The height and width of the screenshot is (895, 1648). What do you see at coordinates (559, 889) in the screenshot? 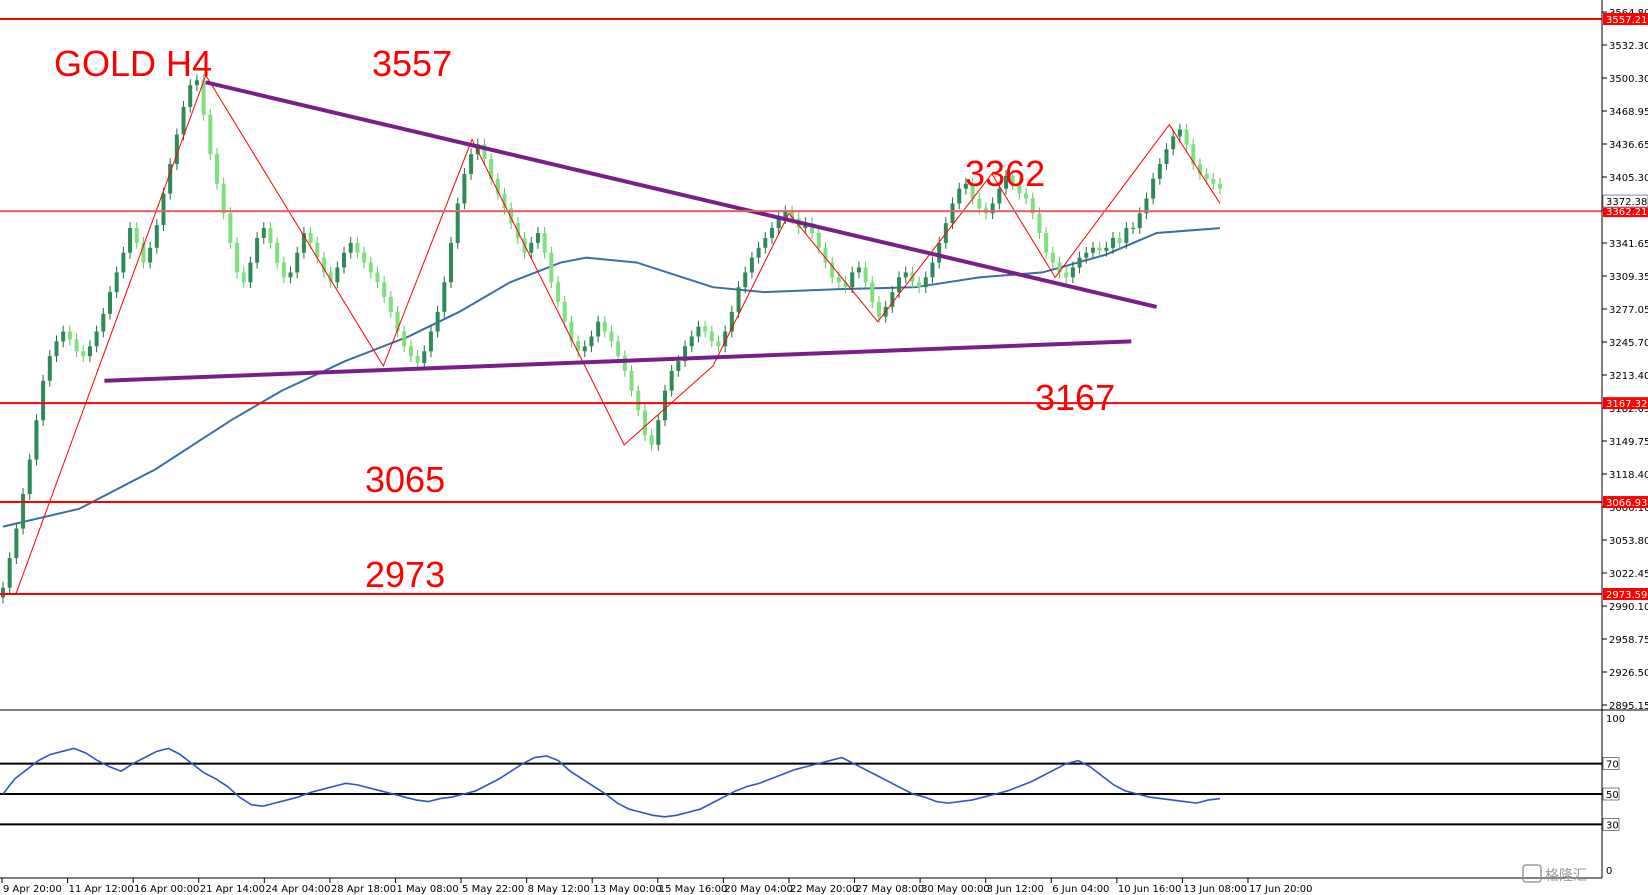
I see `time-tick-label: 8 May 12:00` at bounding box center [559, 889].